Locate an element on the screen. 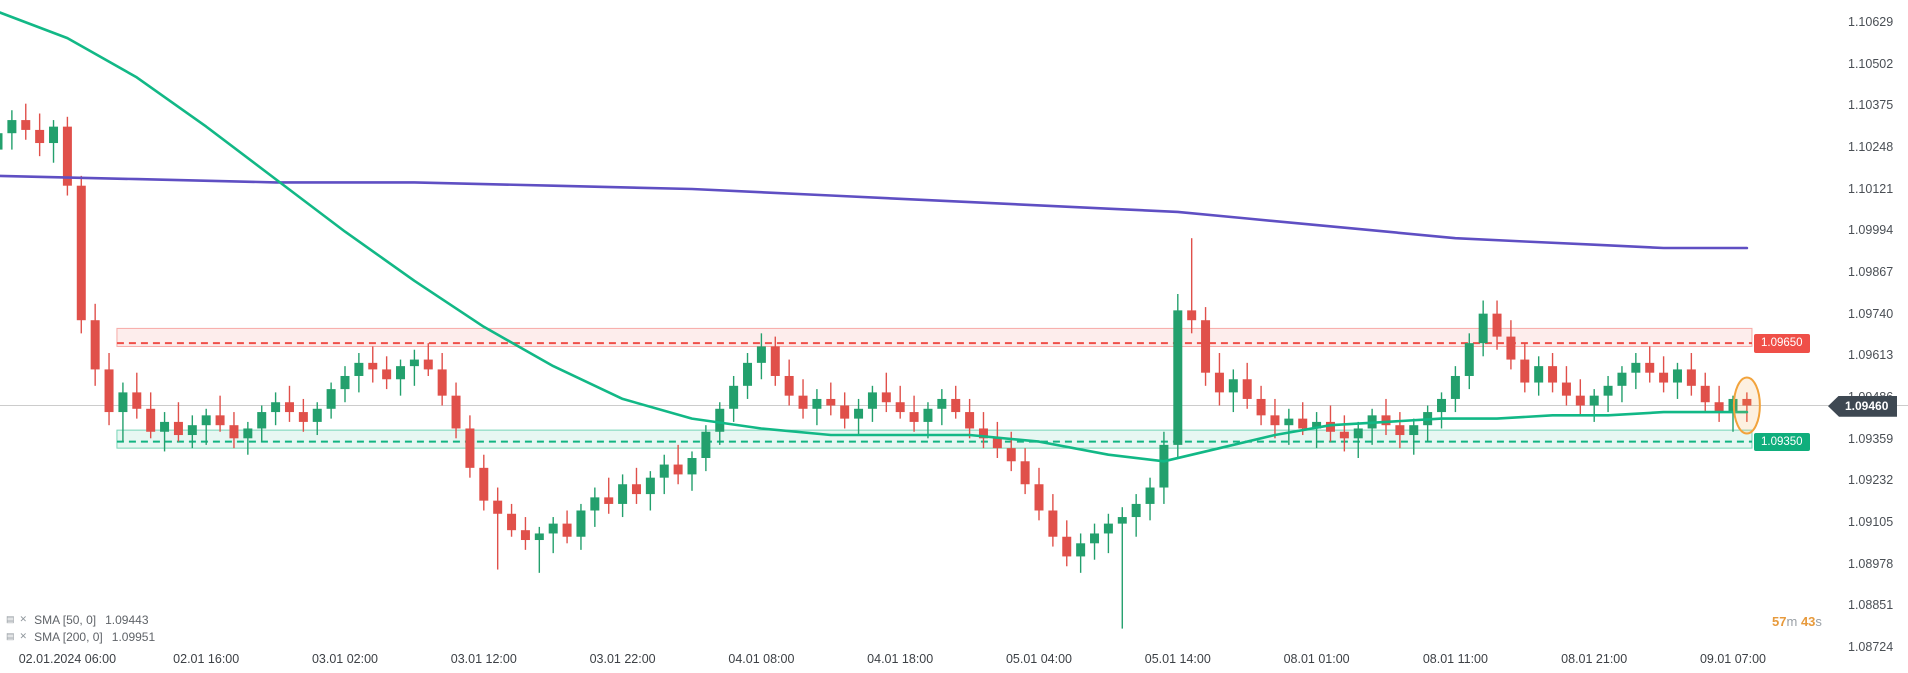 This screenshot has width=1908, height=673. y-axis-label: 1.09613 is located at coordinates (1871, 355).